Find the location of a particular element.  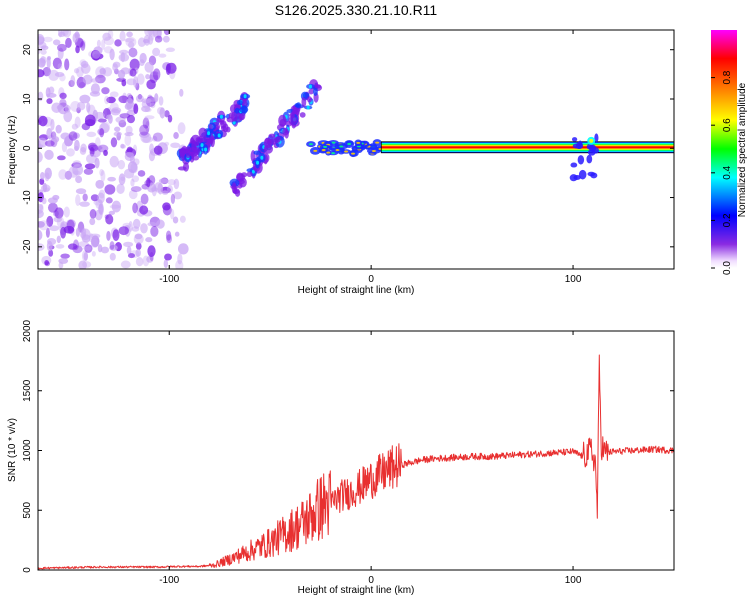

spectrogram-y-tick-label: 10 is located at coordinates (27, 99).